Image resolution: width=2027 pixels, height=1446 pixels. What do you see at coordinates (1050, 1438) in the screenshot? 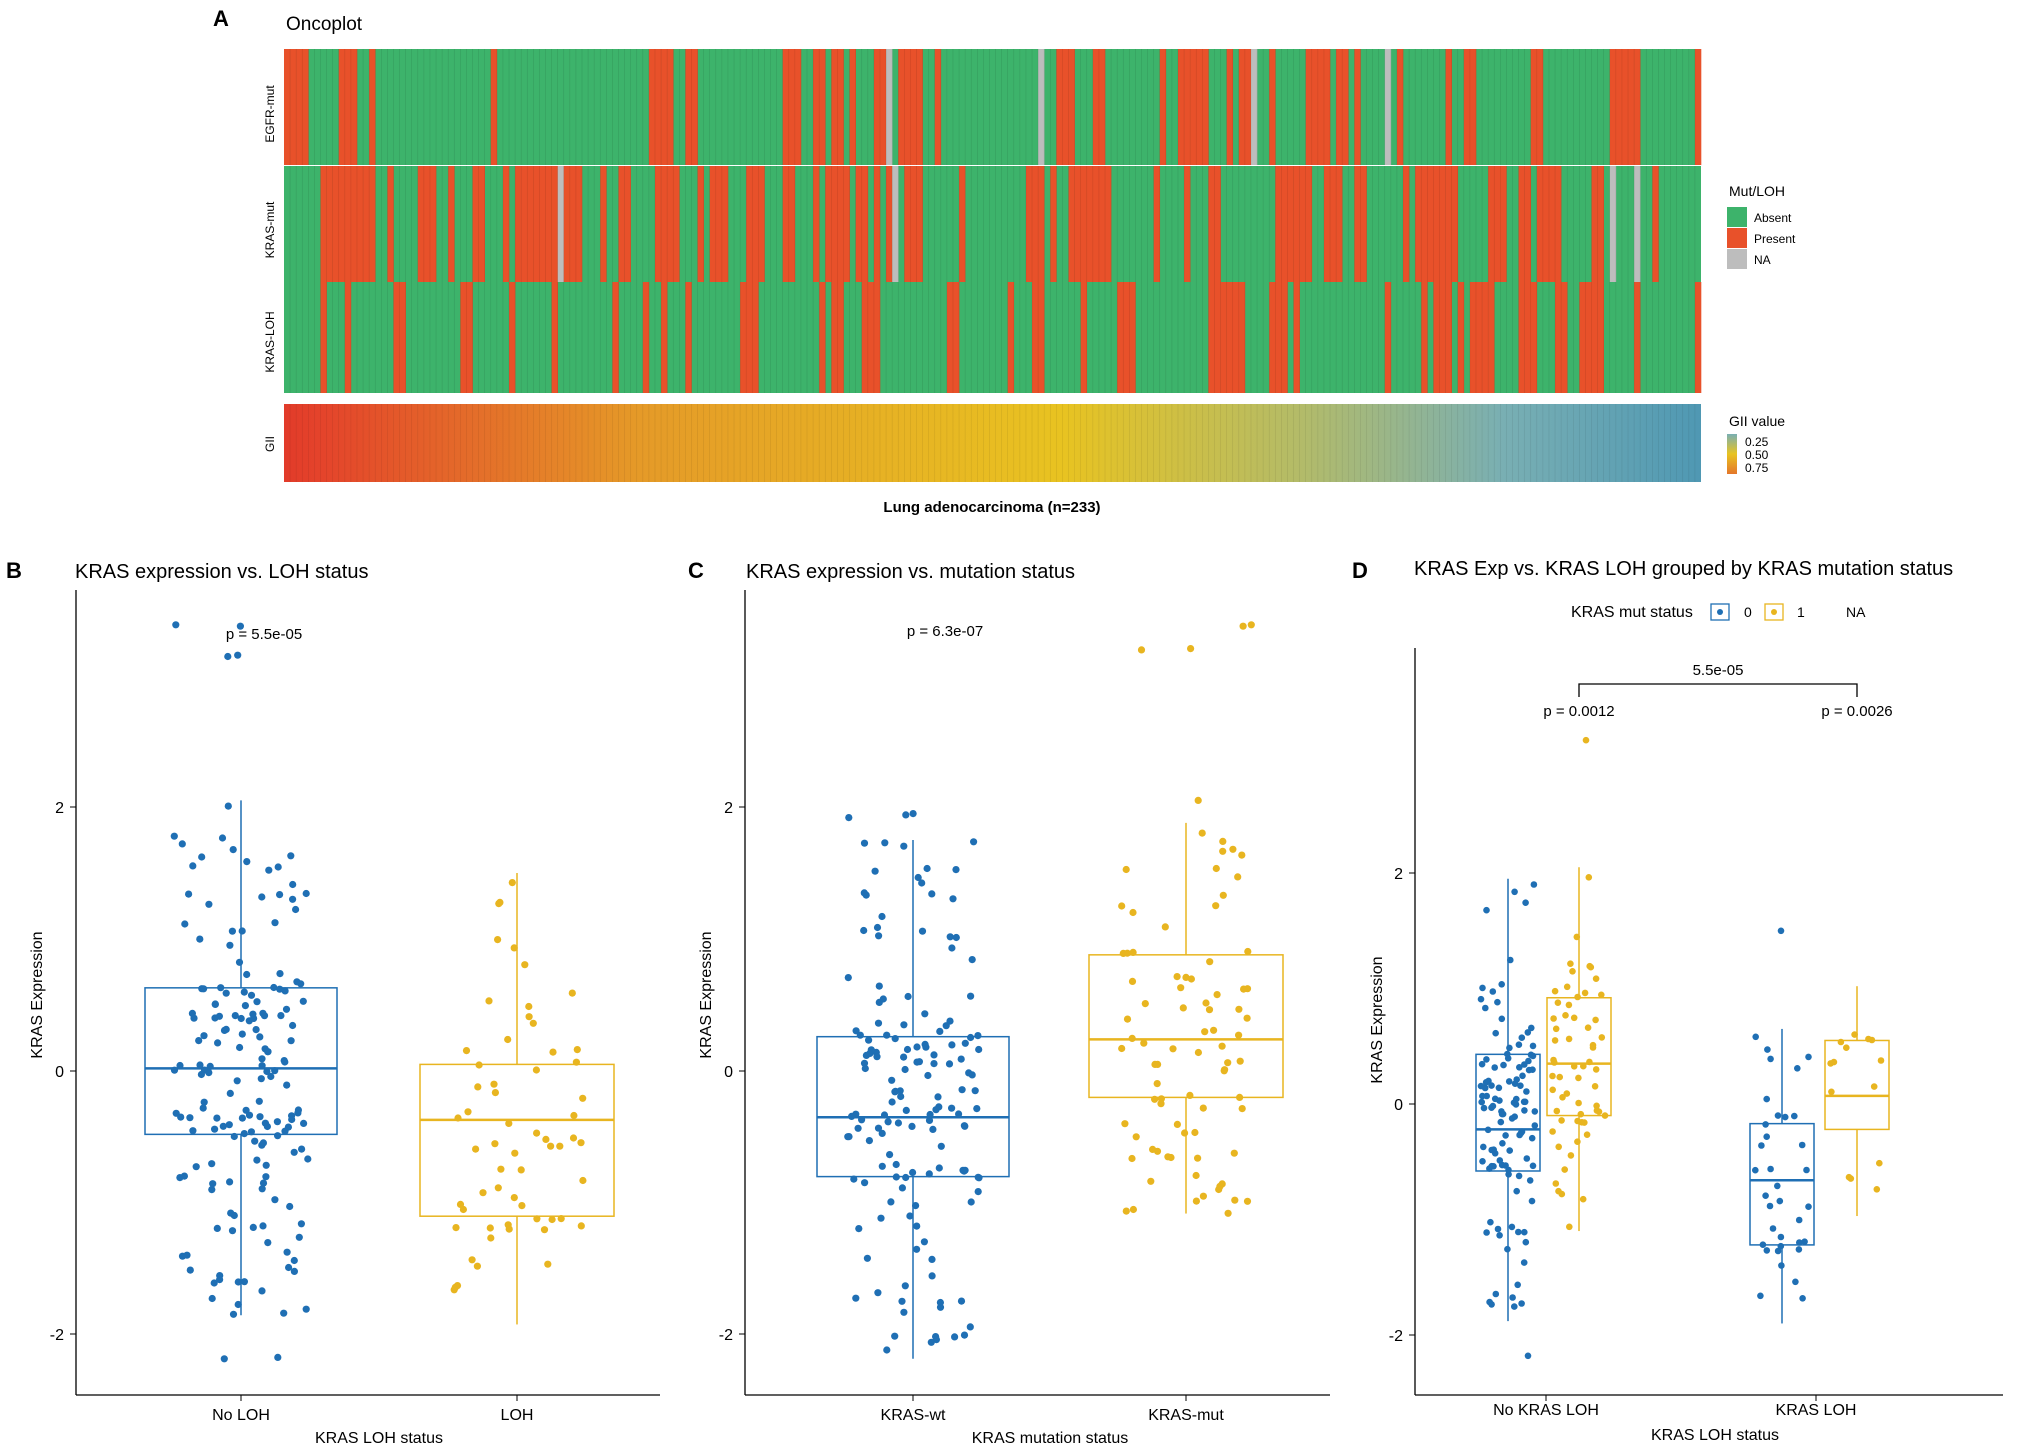
I see `panel-c-xlabel: KRAS mutation status` at bounding box center [1050, 1438].